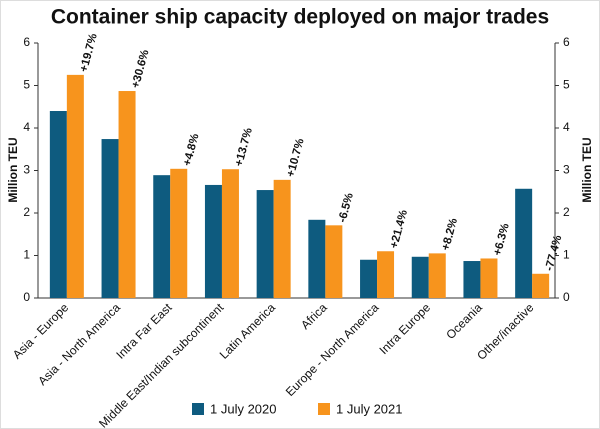  I want to click on x-tick-label: Intra Europe, so click(405, 328).